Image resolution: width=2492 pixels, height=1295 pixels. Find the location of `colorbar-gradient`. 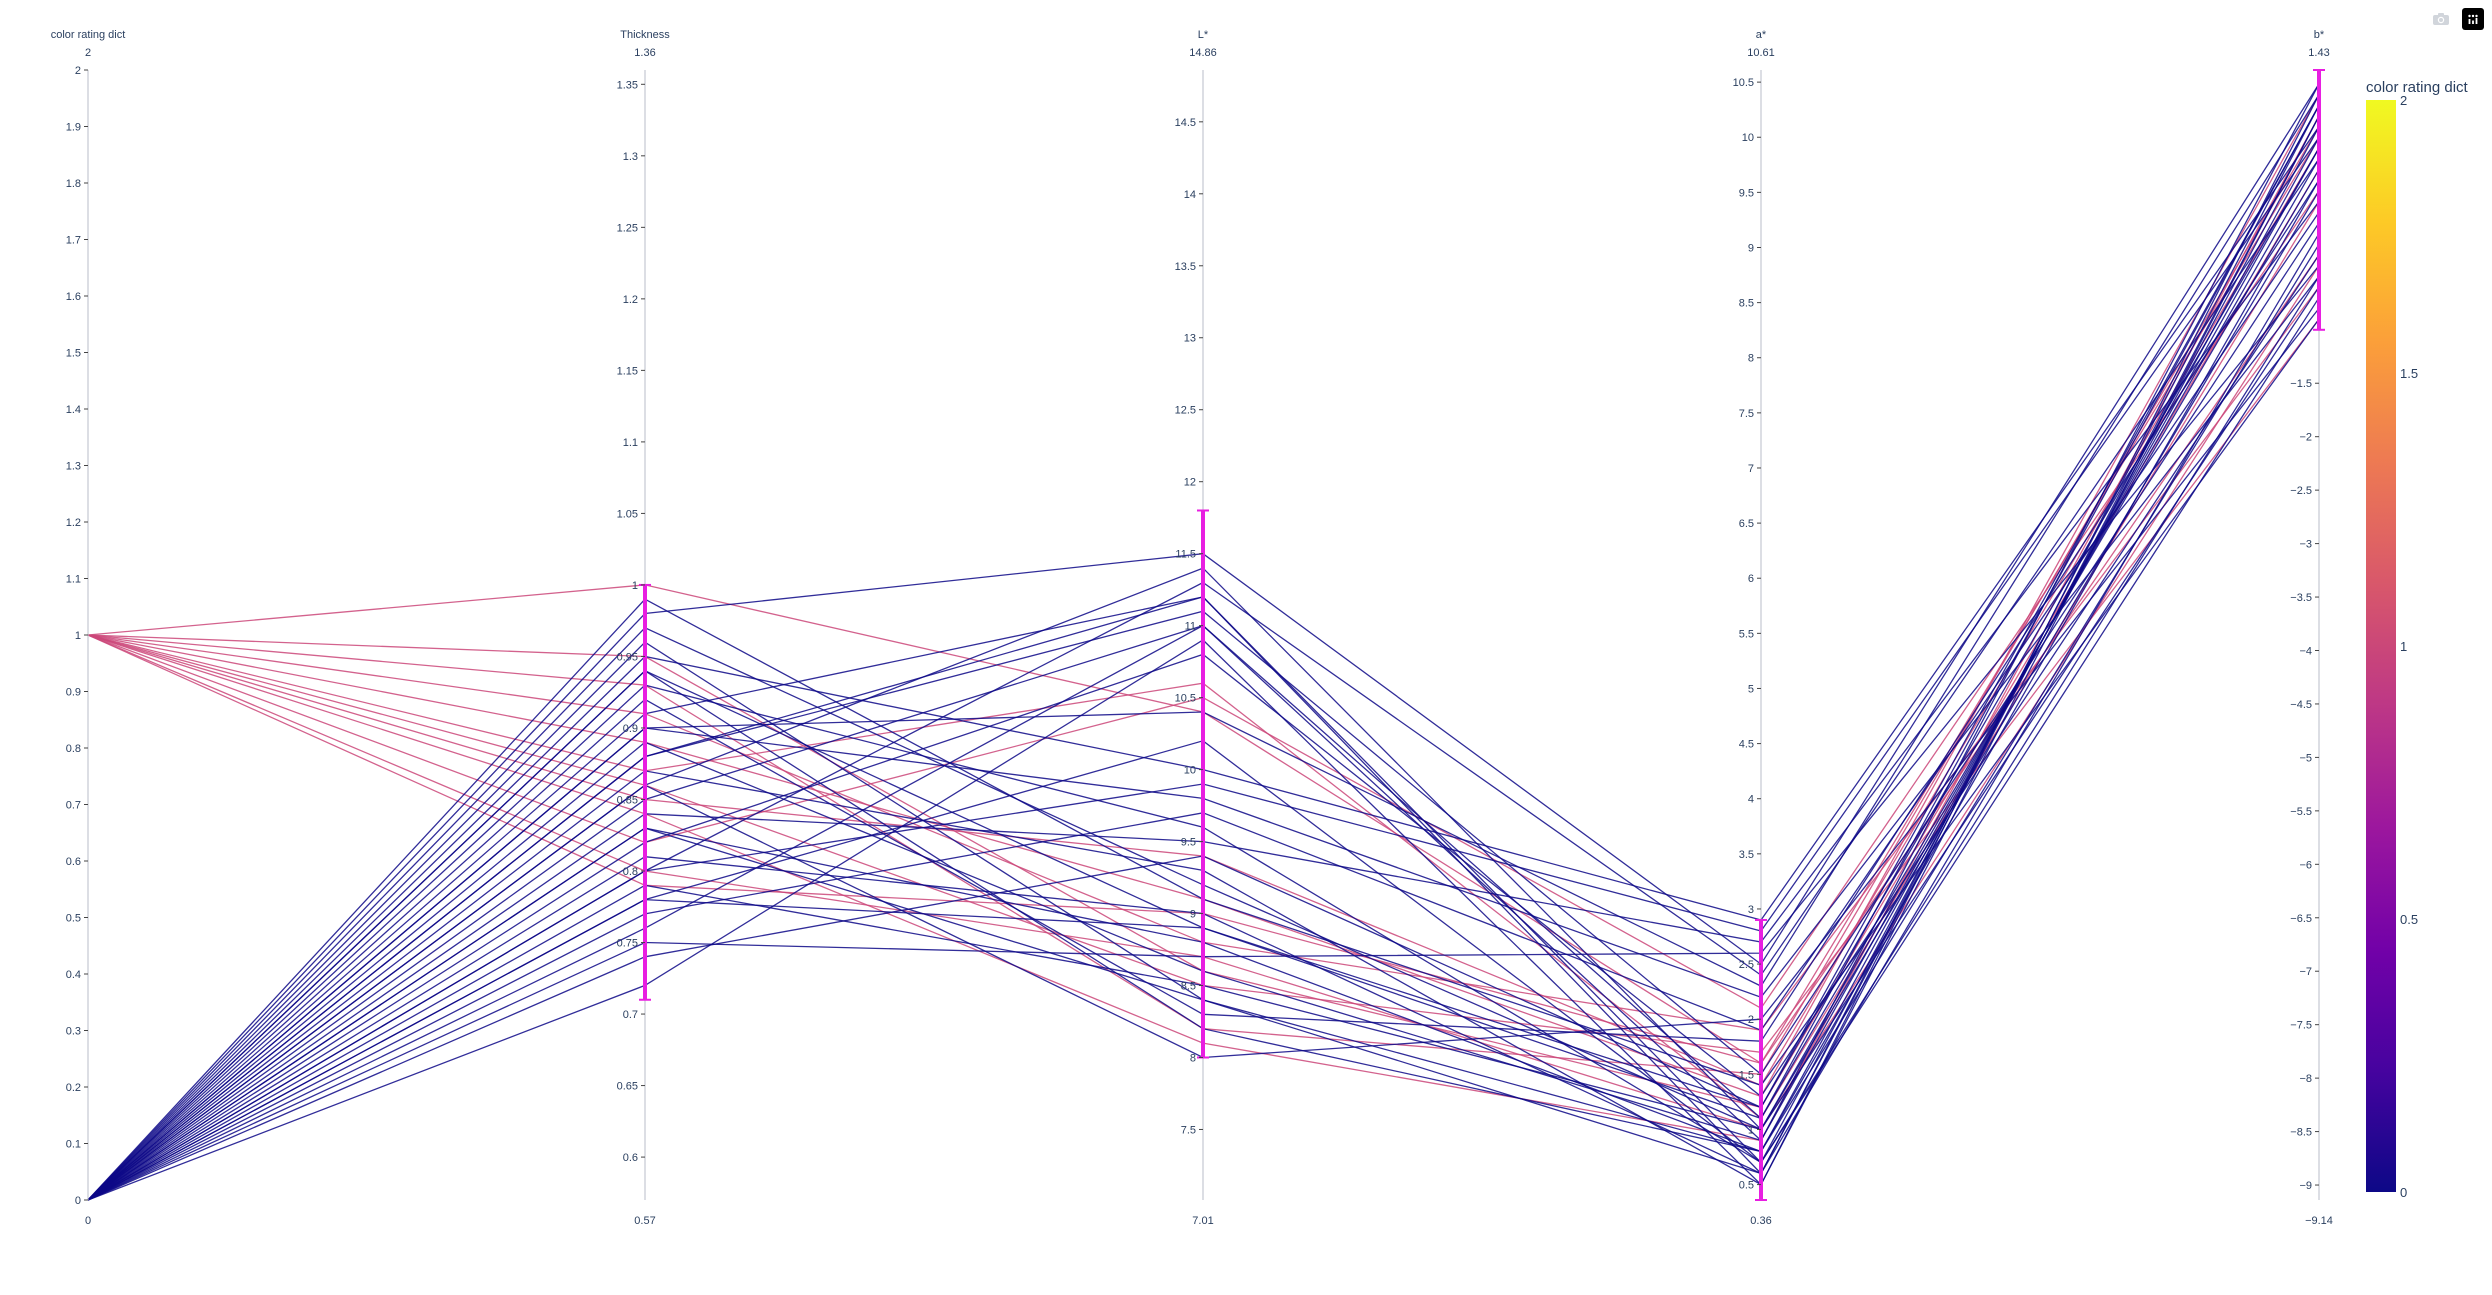

colorbar-gradient is located at coordinates (2381, 646).